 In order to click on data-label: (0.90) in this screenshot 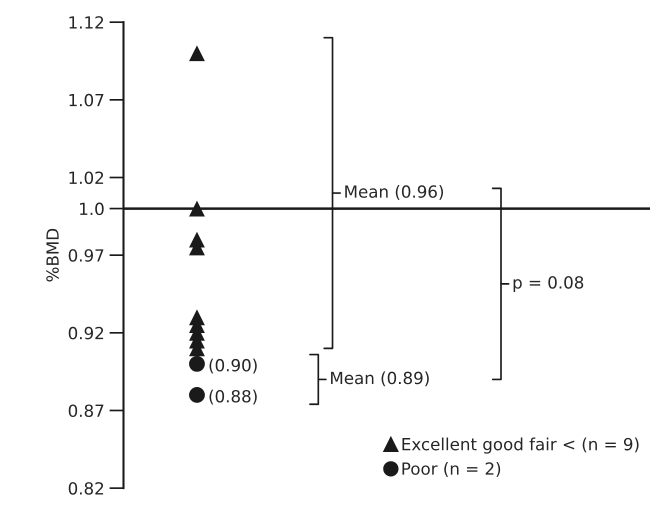, I will do `click(233, 366)`.